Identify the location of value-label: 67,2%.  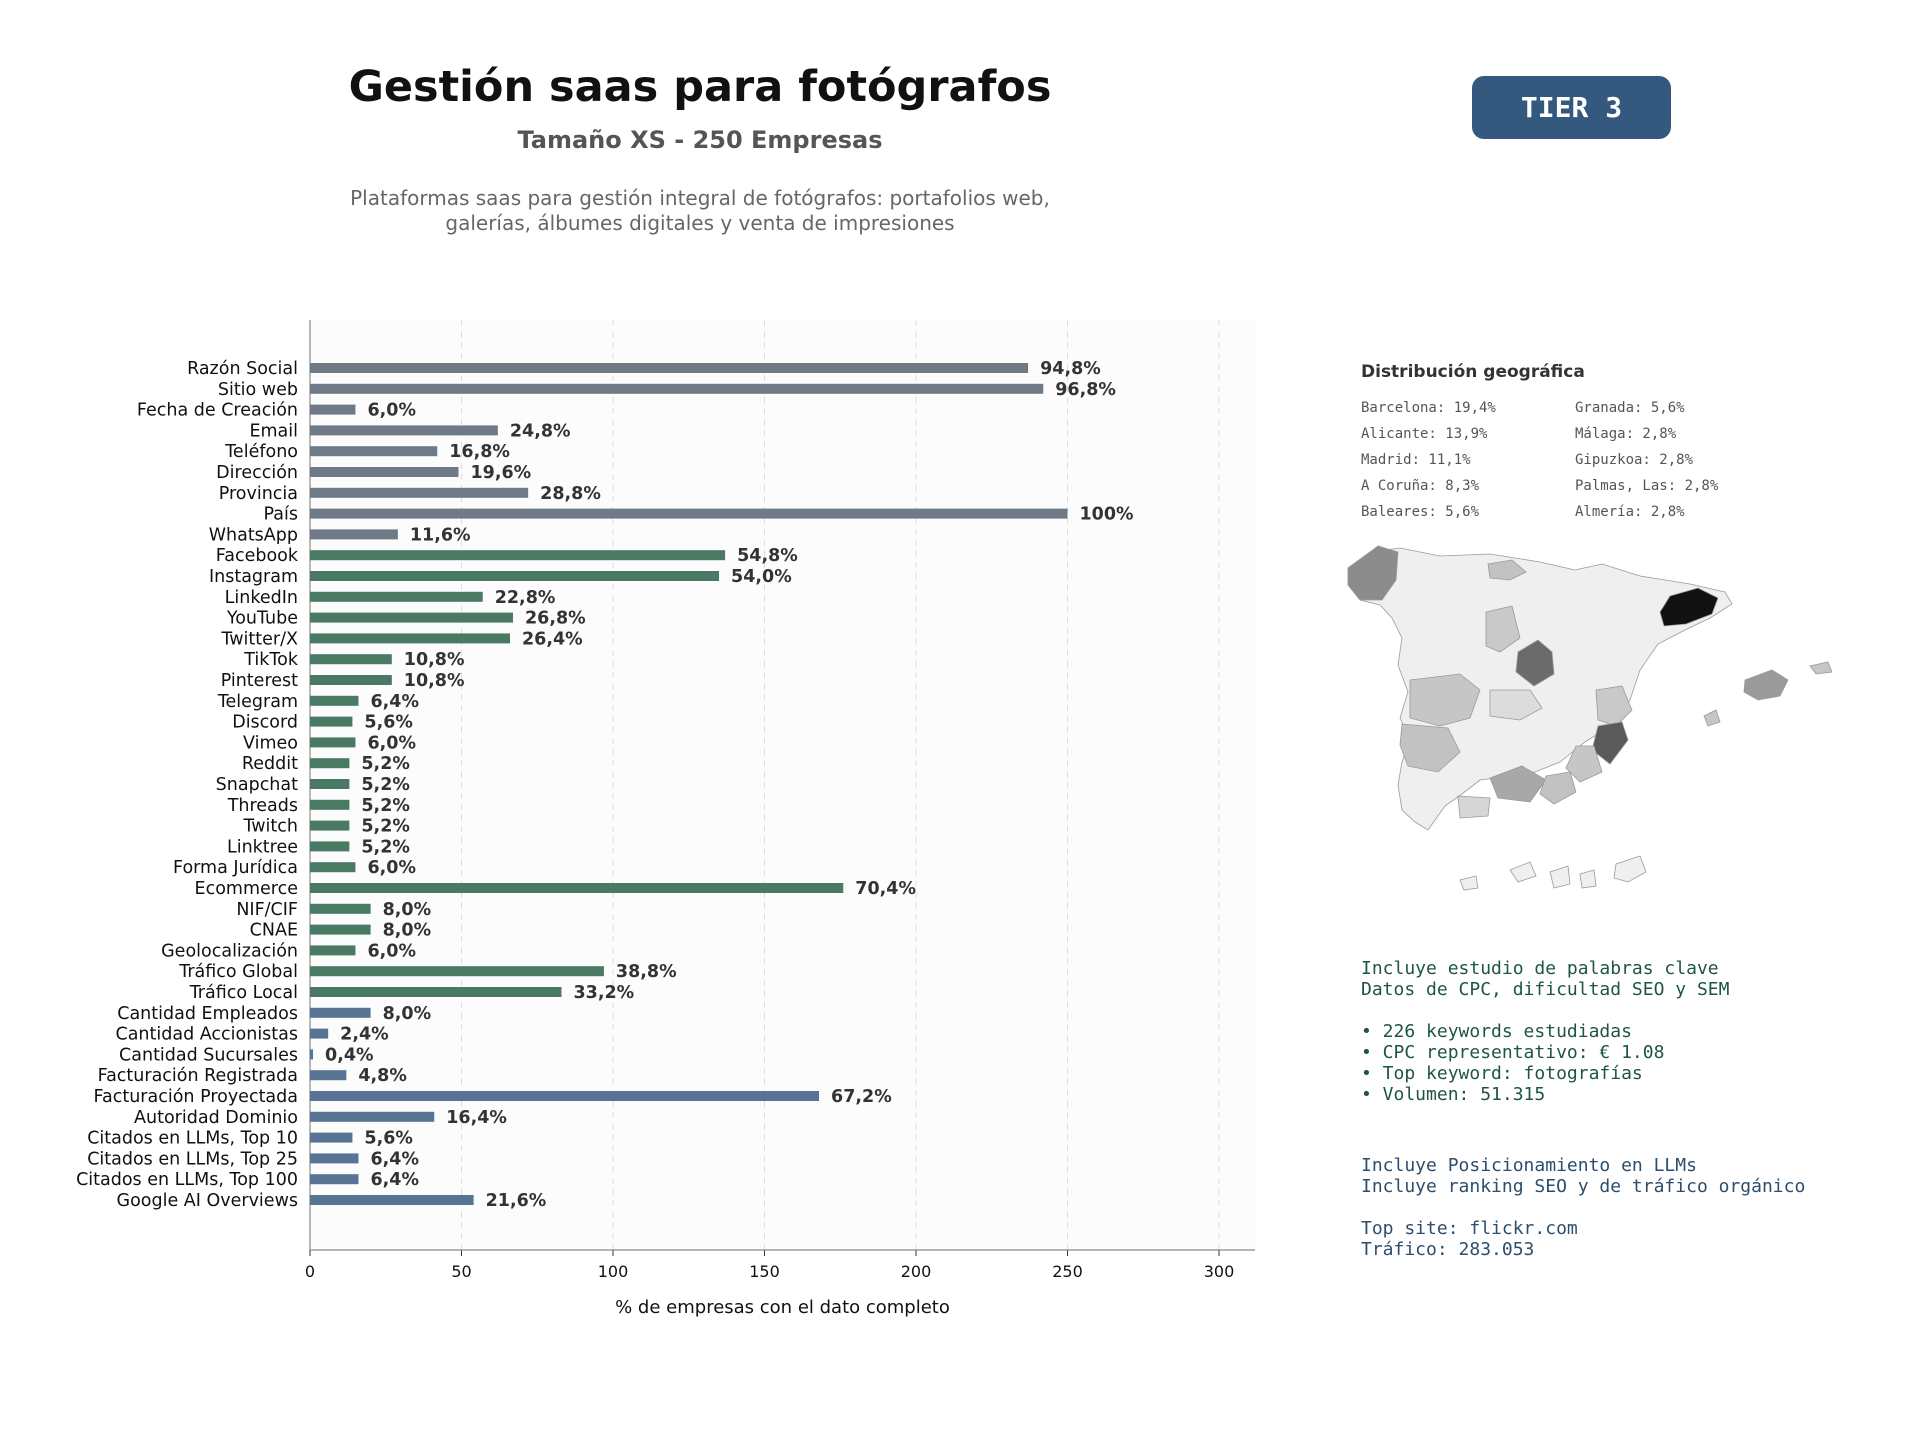
(861, 1097).